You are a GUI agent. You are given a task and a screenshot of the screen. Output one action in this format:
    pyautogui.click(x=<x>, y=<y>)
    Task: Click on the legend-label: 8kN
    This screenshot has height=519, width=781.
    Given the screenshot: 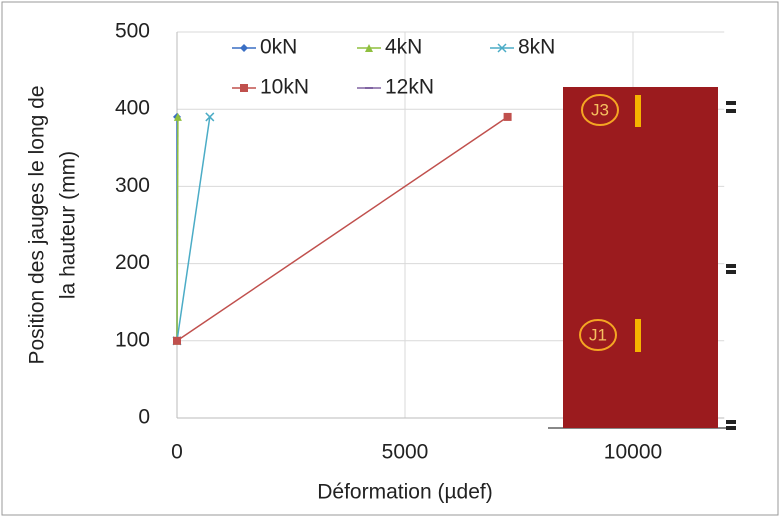 What is the action you would take?
    pyautogui.click(x=536, y=47)
    